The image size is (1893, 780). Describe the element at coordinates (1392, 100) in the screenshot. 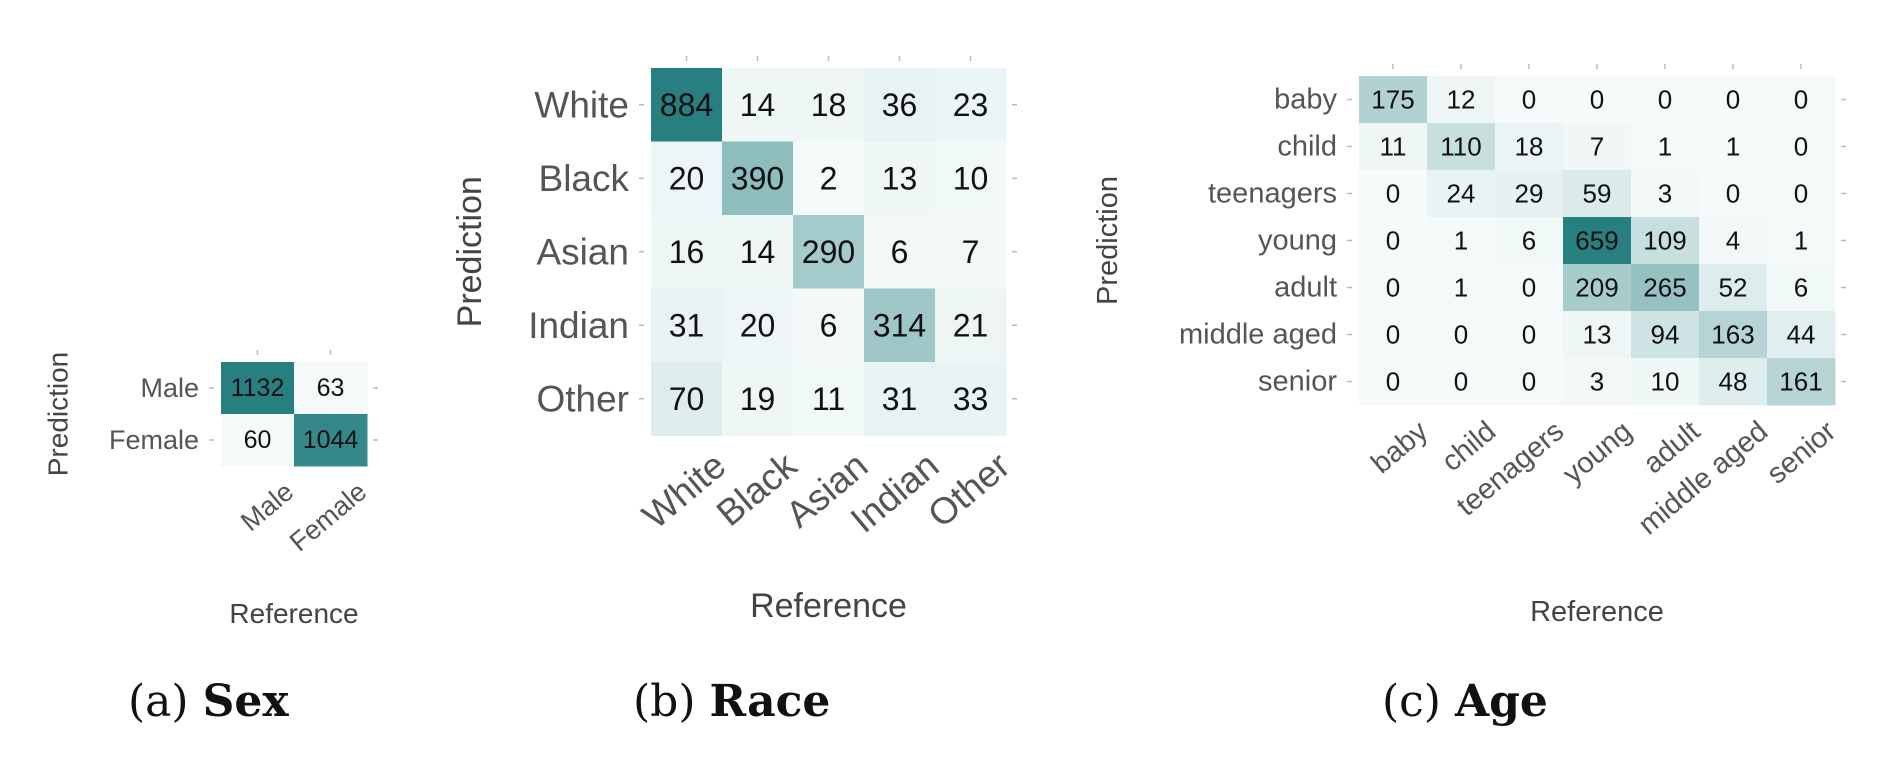

I see `age-cell-value: 175` at that location.